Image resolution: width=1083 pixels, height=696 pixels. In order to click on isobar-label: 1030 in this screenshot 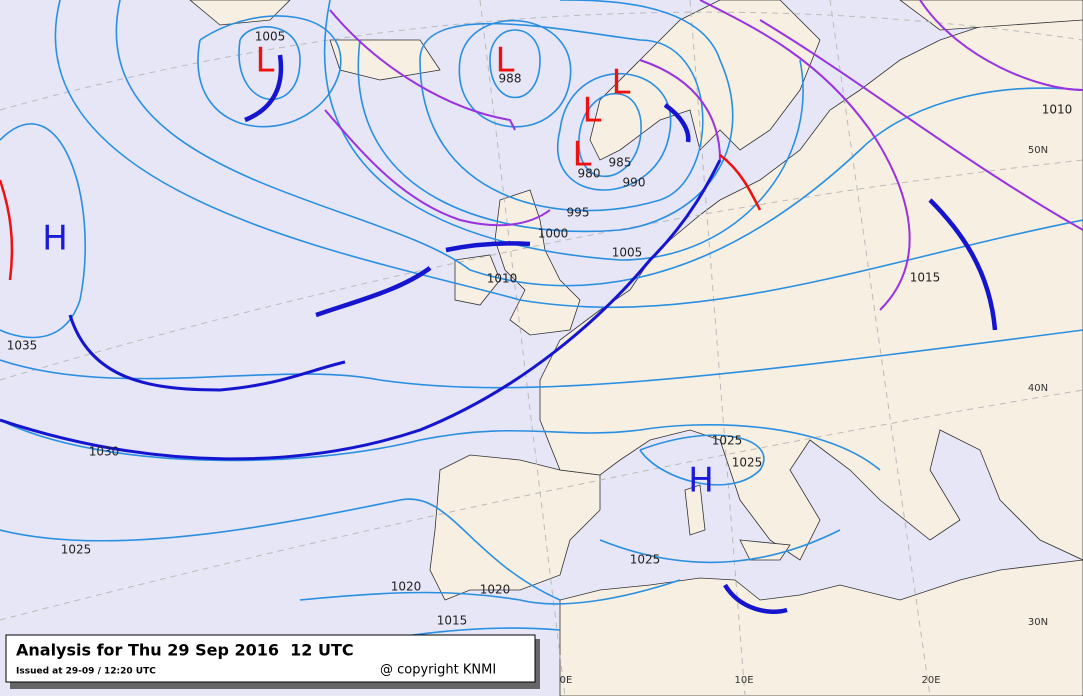, I will do `click(104, 452)`.